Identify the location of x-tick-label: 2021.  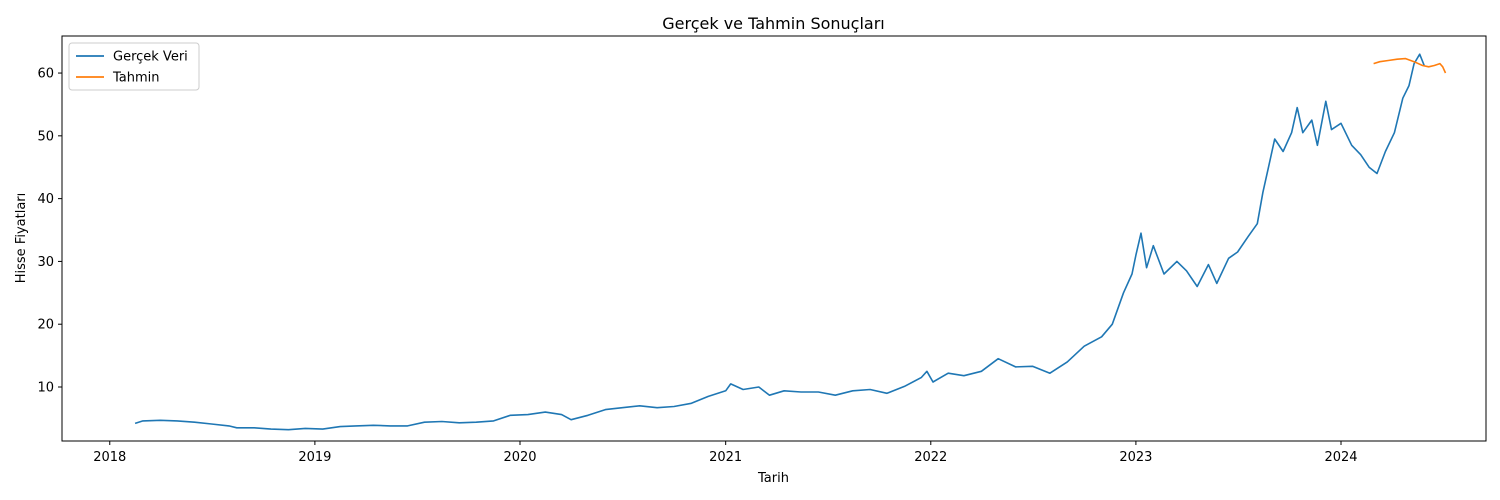
(725, 457).